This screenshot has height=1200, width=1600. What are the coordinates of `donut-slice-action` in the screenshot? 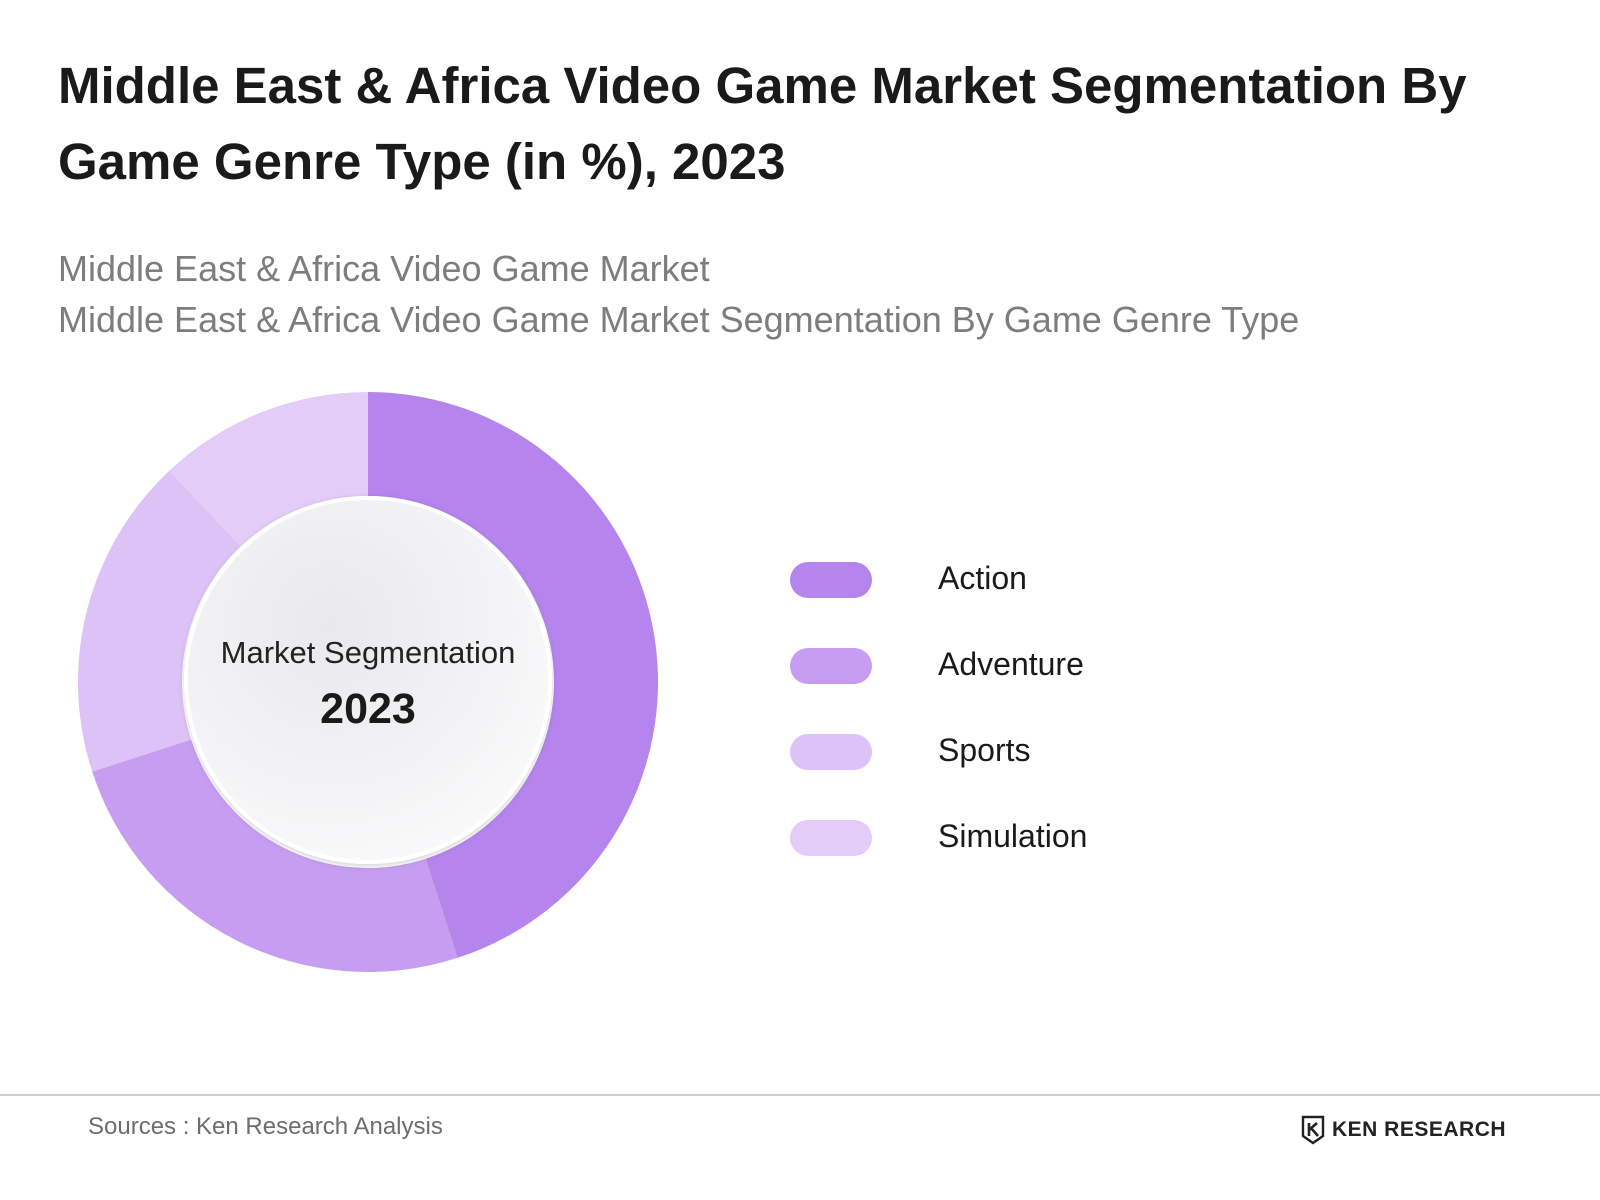 It's located at (513, 675).